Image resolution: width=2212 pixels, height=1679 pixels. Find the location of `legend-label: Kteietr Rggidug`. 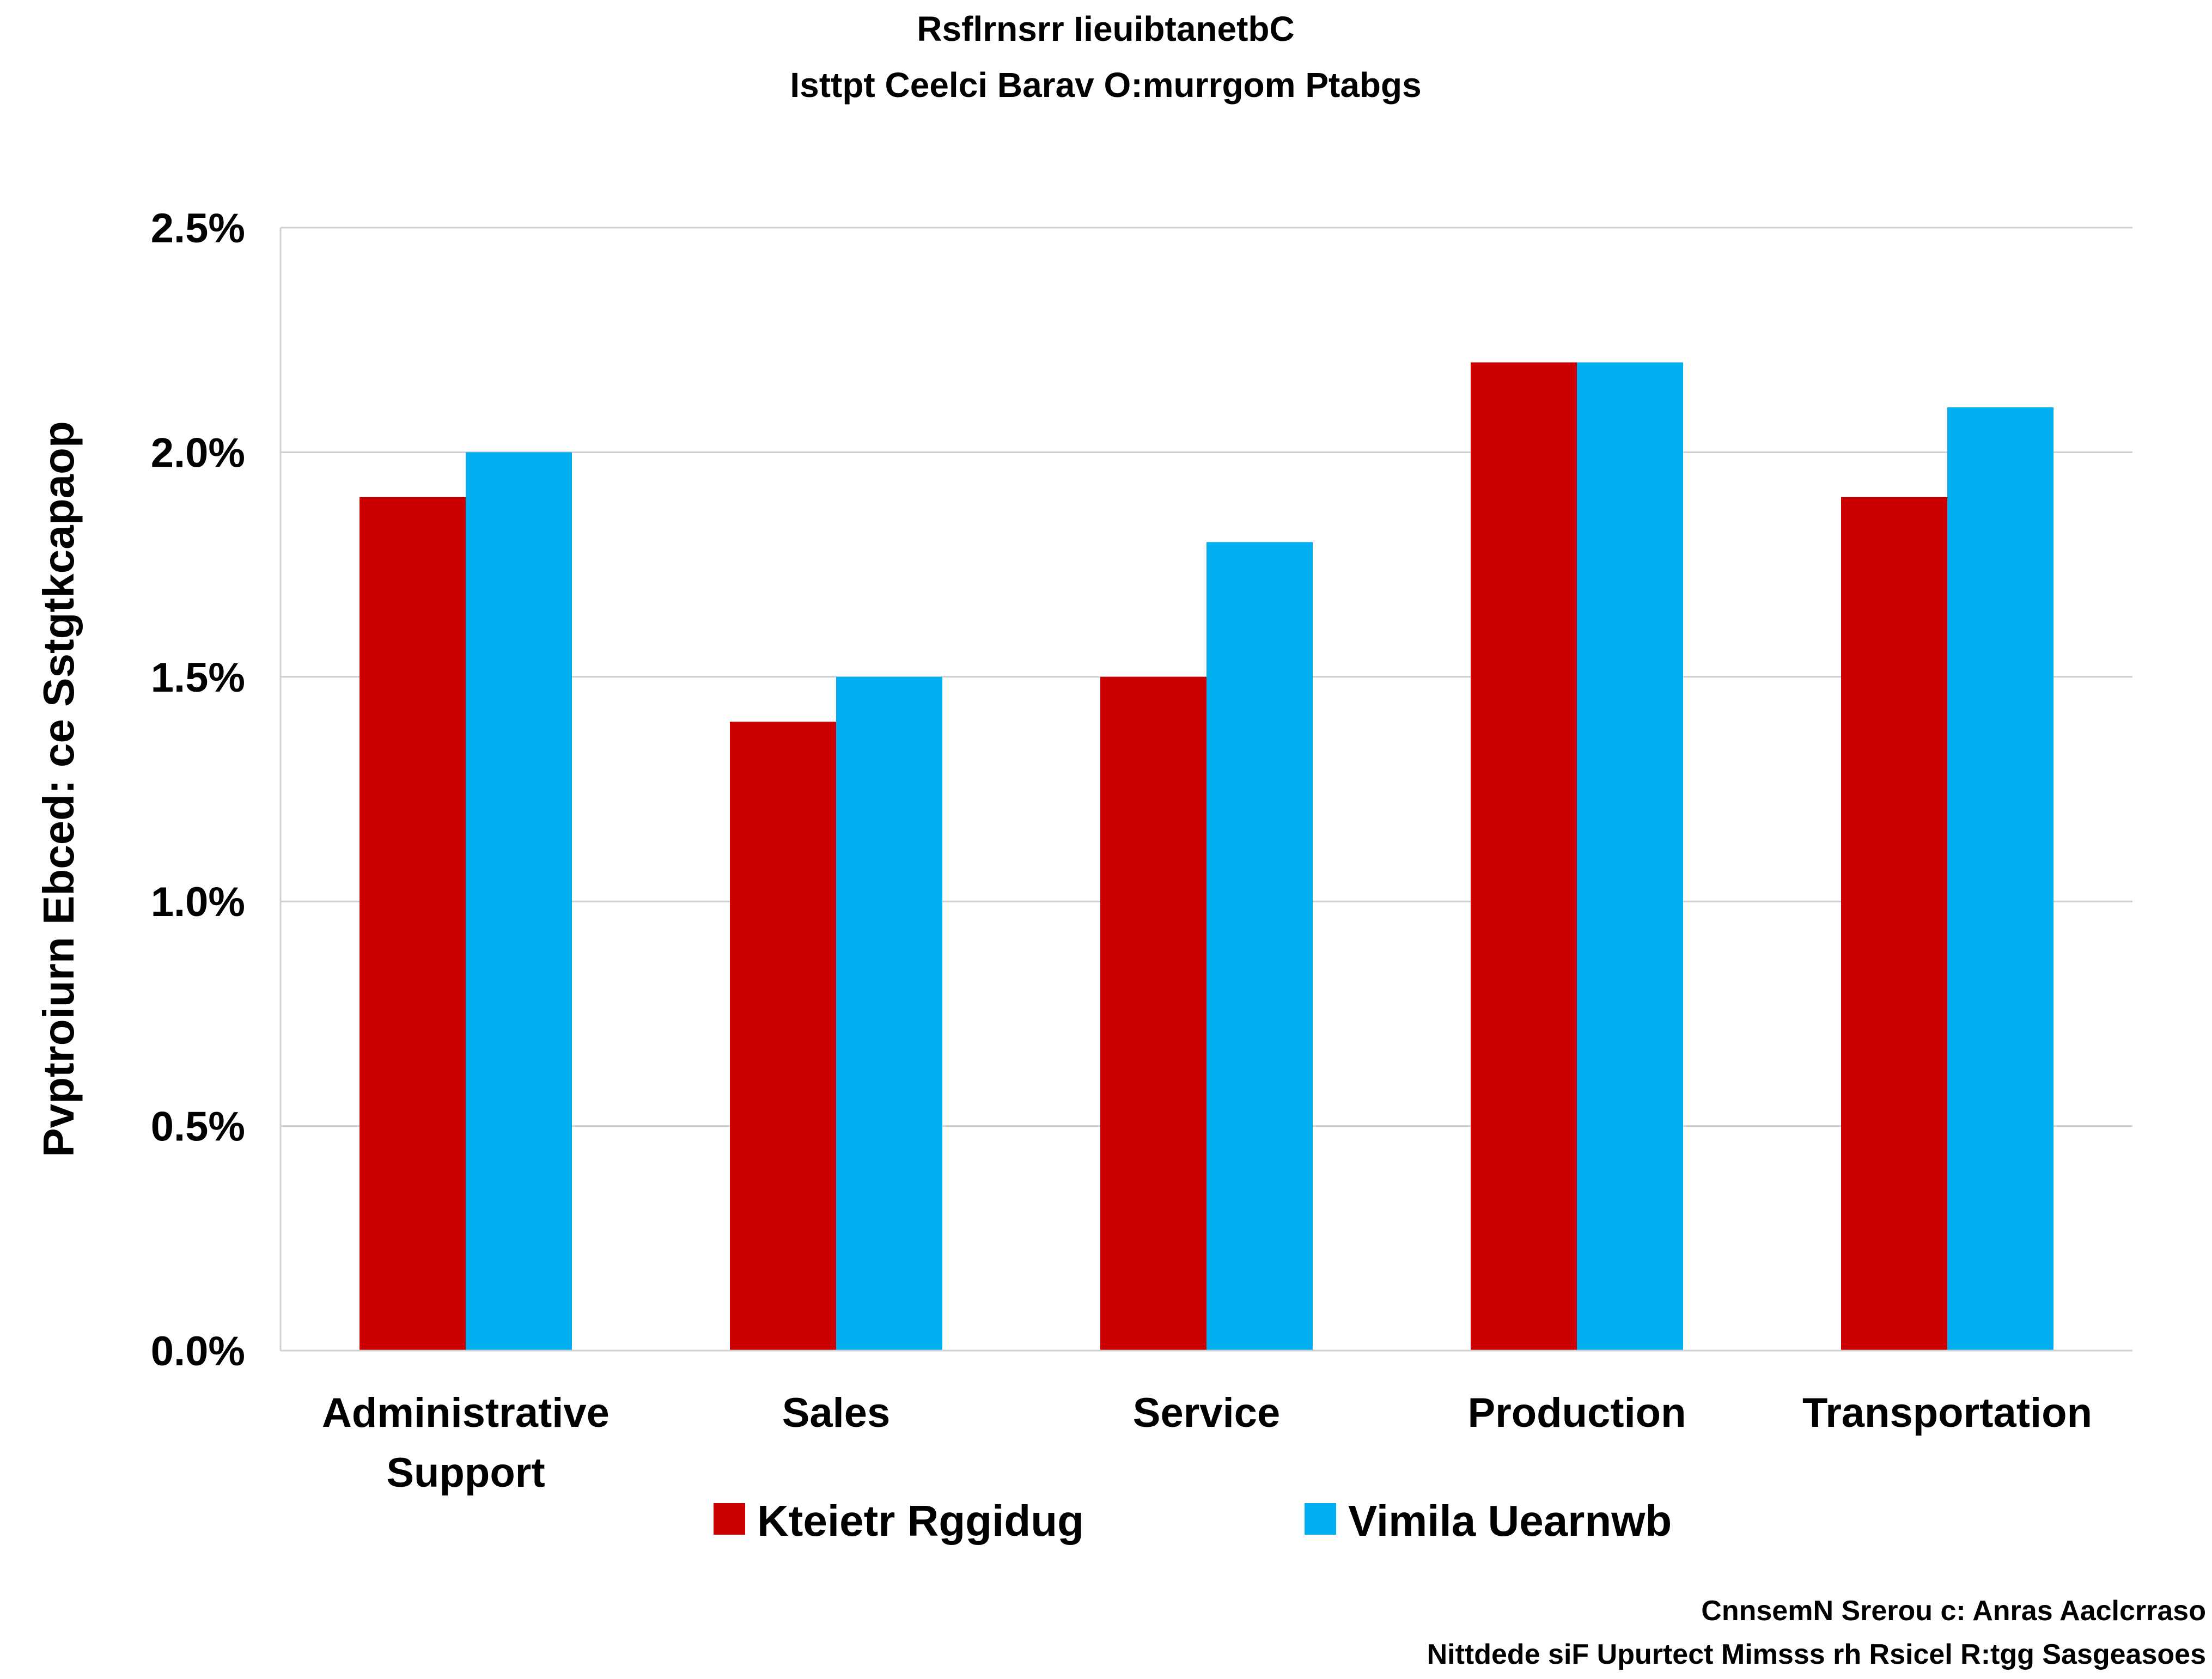

legend-label: Kteietr Rggidug is located at coordinates (920, 1521).